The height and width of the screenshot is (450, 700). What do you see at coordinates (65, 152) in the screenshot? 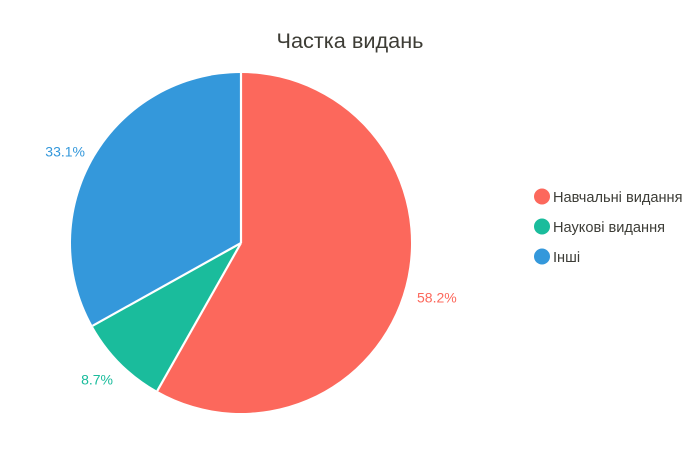
I see `svg-text: 33.1%` at bounding box center [65, 152].